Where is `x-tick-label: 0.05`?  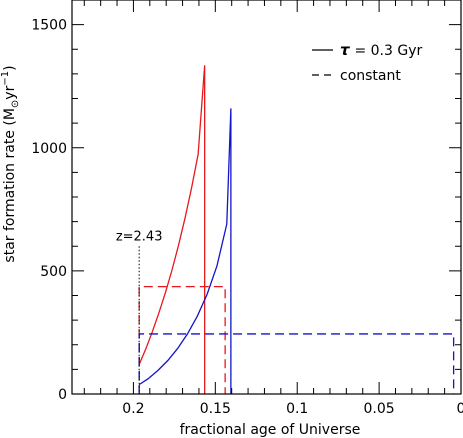
x-tick-label: 0.05 is located at coordinates (379, 409).